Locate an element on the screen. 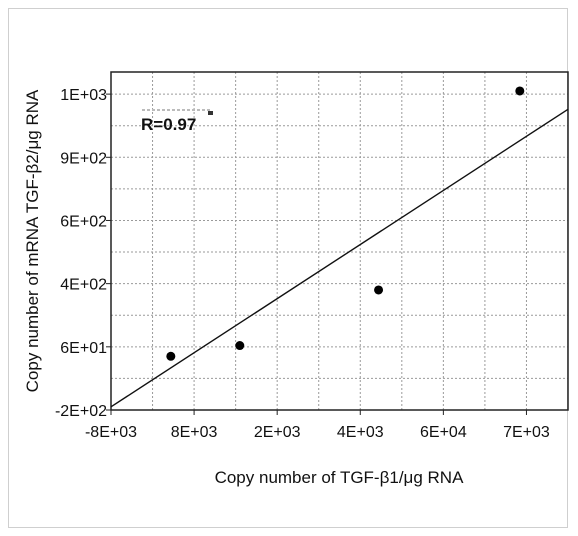 This screenshot has height=536, width=578. x-tick-label: 6E+04 is located at coordinates (443, 432).